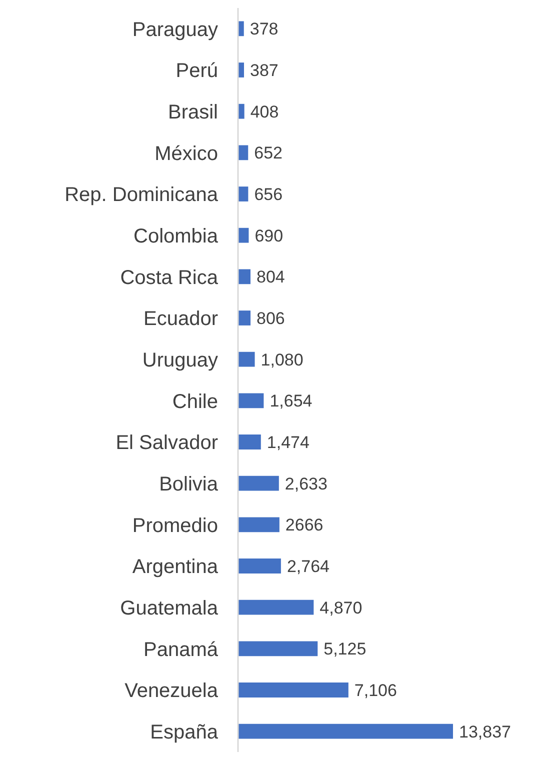 This screenshot has height=758, width=535. What do you see at coordinates (345, 649) in the screenshot?
I see `data-label: 5,125` at bounding box center [345, 649].